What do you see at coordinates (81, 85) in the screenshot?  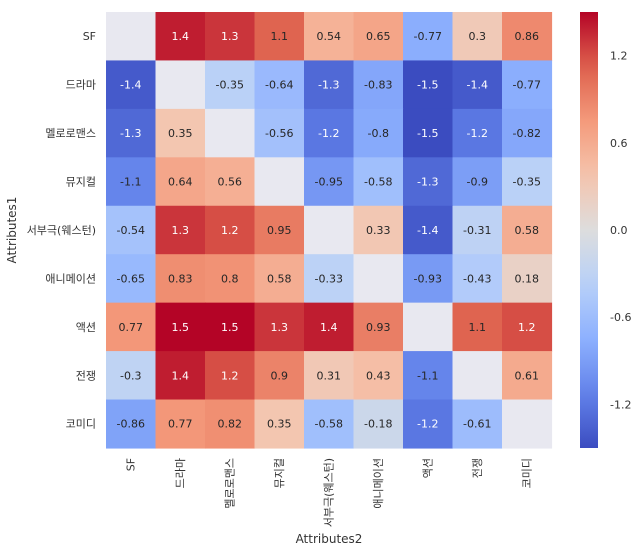 I see `y-tick-label: 드라마` at bounding box center [81, 85].